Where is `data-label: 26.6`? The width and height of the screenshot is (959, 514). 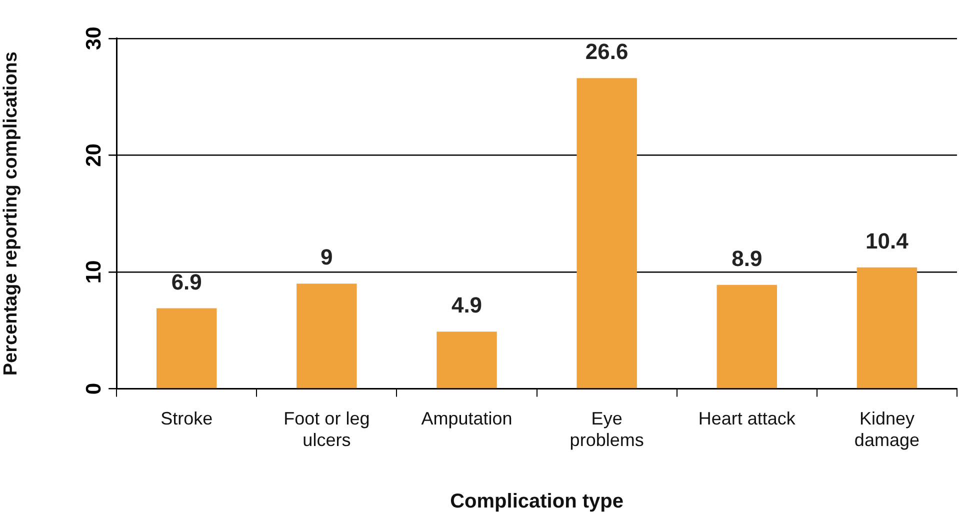 data-label: 26.6 is located at coordinates (606, 51).